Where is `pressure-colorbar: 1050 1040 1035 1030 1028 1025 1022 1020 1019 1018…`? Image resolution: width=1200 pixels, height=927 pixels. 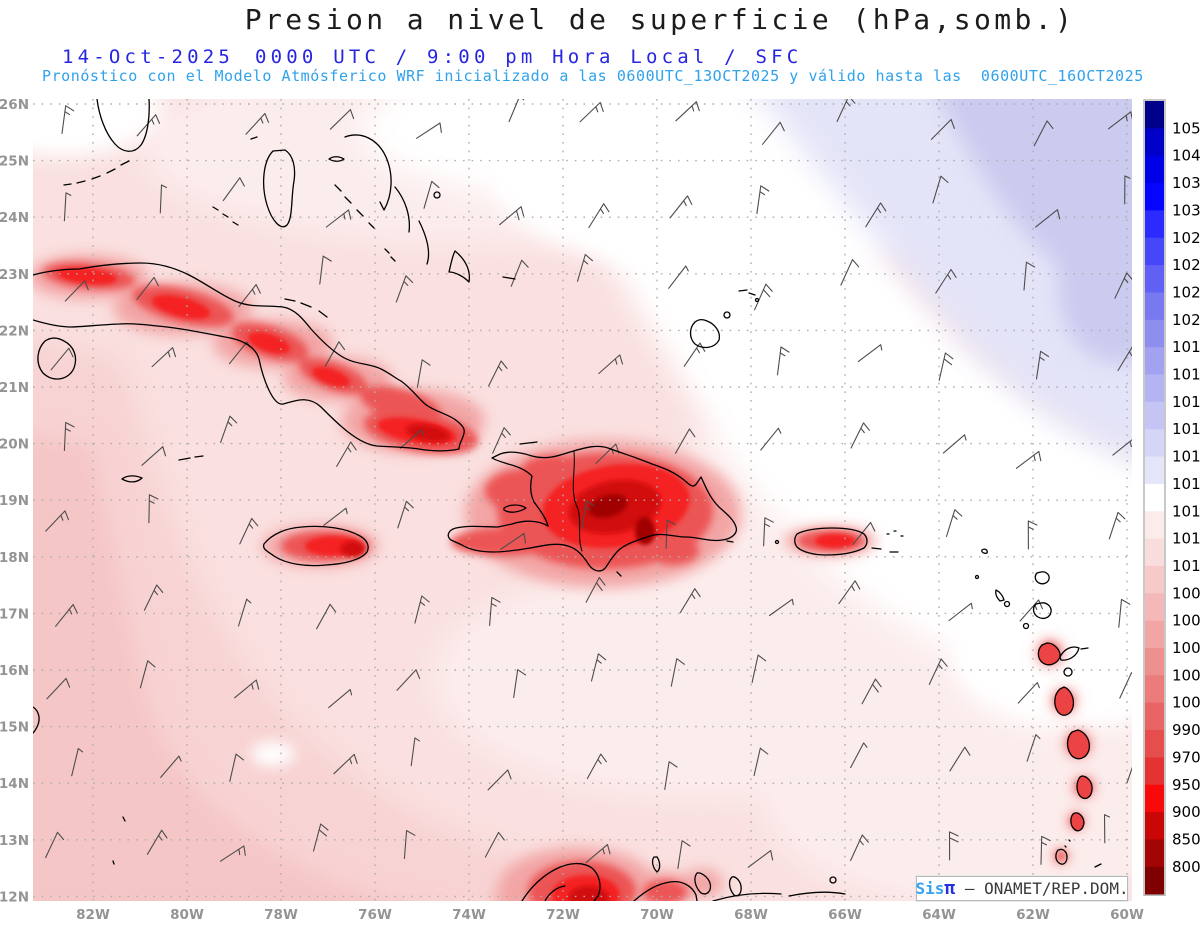
pressure-colorbar: 1050 1040 1035 1030 1028 1025 1022 1020 1019 1018… is located at coordinates (1171, 497).